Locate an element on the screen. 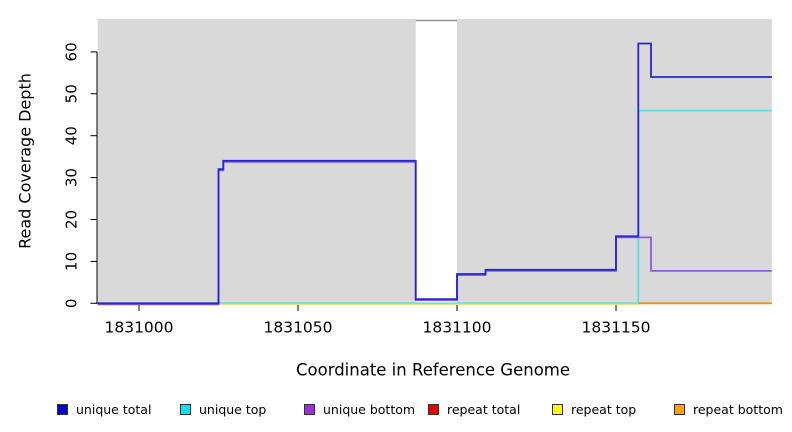 The image size is (792, 432). legend-item-unique-top: unique top is located at coordinates (223, 409).